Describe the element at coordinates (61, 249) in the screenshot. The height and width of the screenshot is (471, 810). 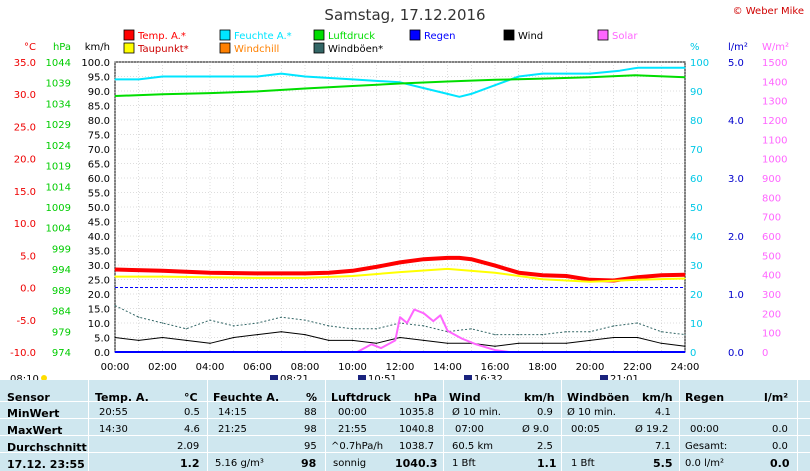
I see `hpa-axis-tick: 999` at that location.